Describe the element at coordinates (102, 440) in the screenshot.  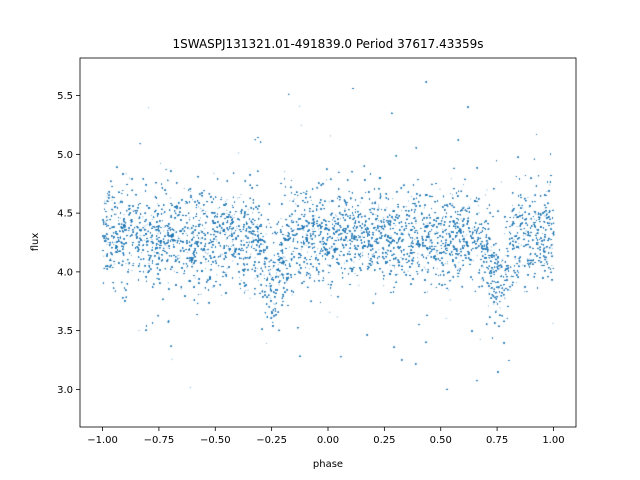
I see `x-tick-label: −1.00` at that location.